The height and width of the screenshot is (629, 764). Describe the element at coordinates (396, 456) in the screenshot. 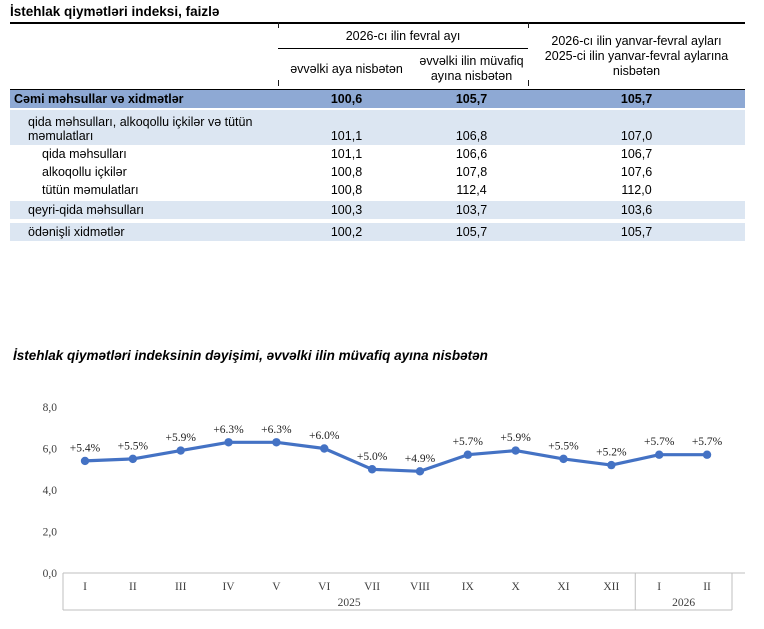

I see `cpi-series-line` at that location.